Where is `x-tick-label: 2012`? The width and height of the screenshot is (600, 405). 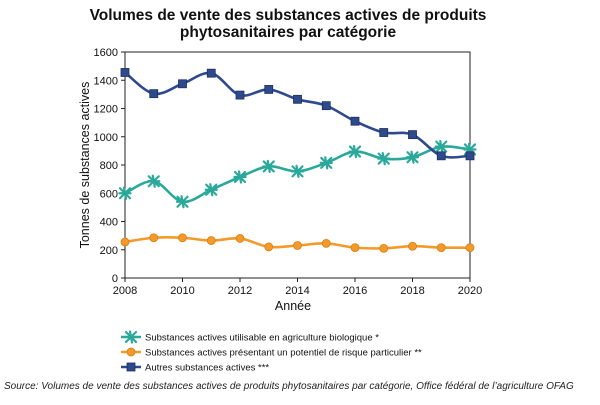 x-tick-label: 2012 is located at coordinates (240, 291).